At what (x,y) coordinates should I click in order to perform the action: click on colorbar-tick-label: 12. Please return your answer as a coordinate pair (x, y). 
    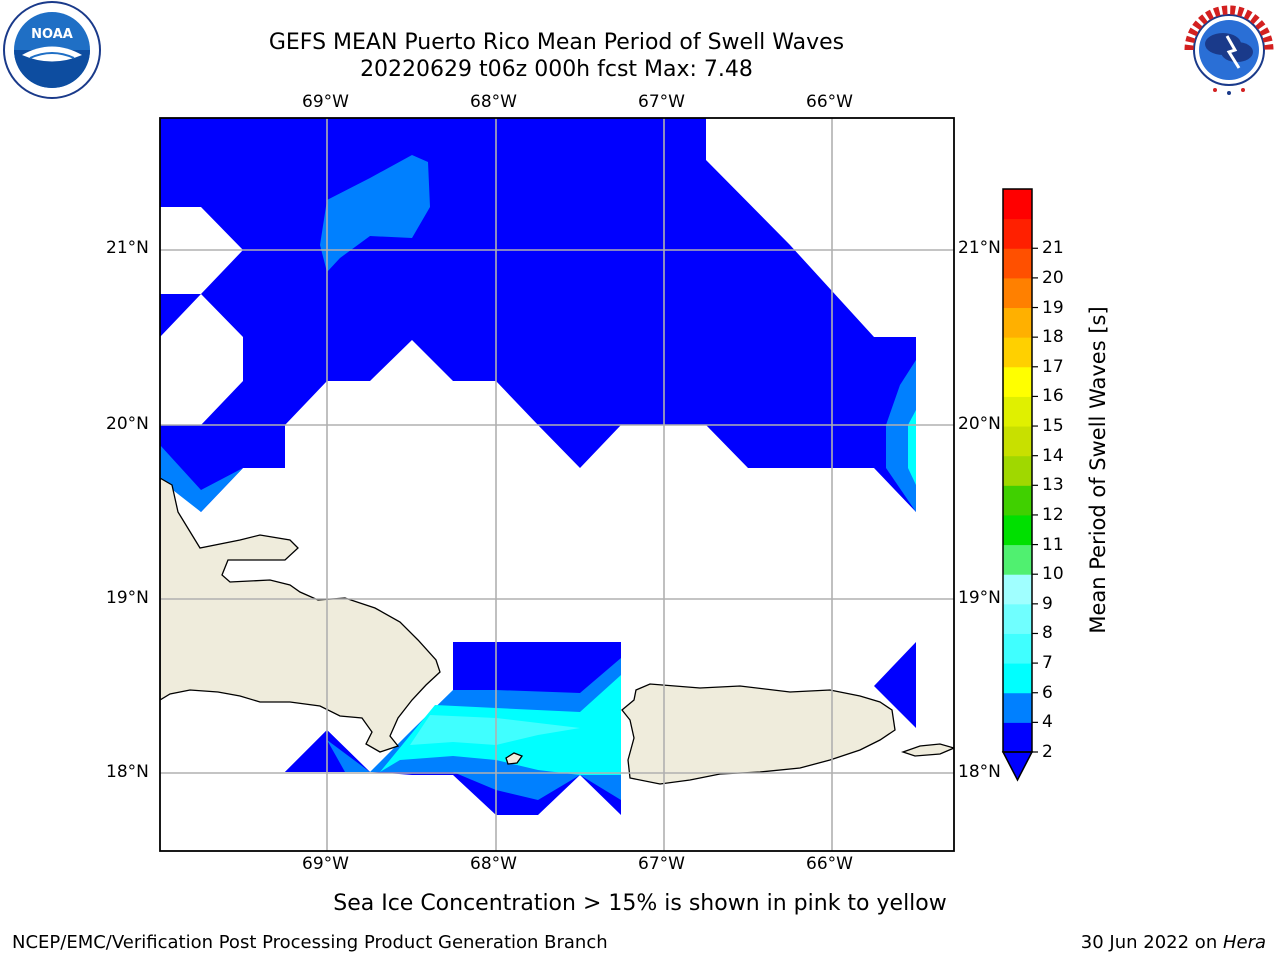
    Looking at the image, I should click on (1053, 514).